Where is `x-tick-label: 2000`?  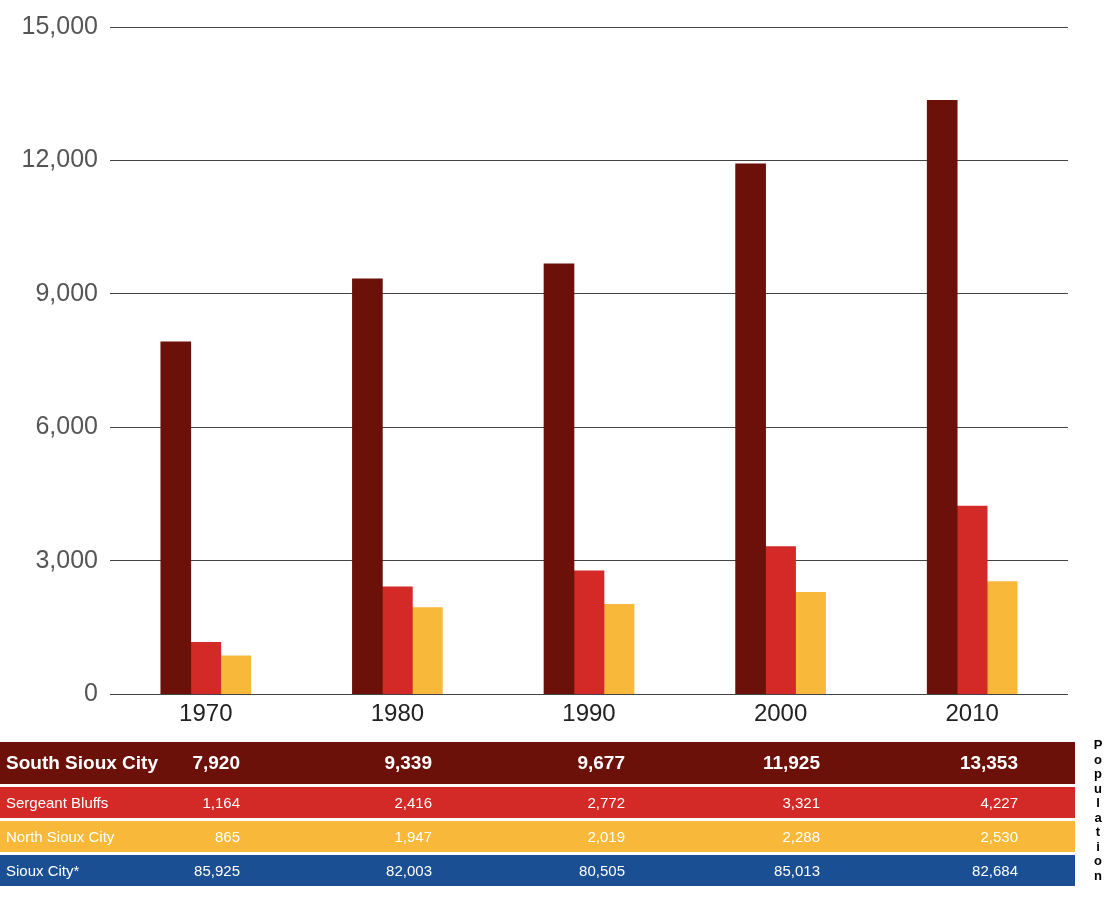
x-tick-label: 2000 is located at coordinates (780, 713).